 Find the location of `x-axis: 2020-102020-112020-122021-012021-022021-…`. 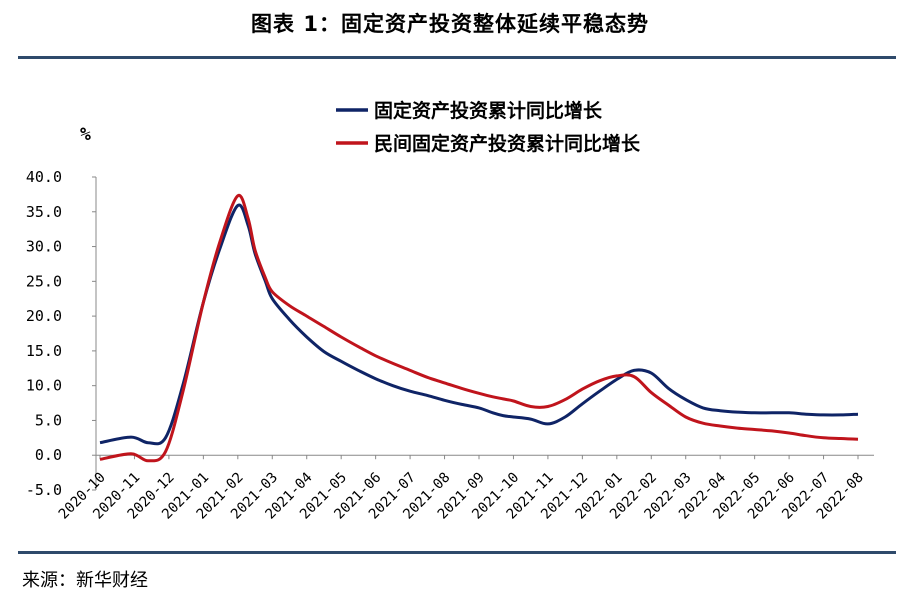

x-axis: 2020-102020-112020-122021-012021-022021-… is located at coordinates (465, 488).